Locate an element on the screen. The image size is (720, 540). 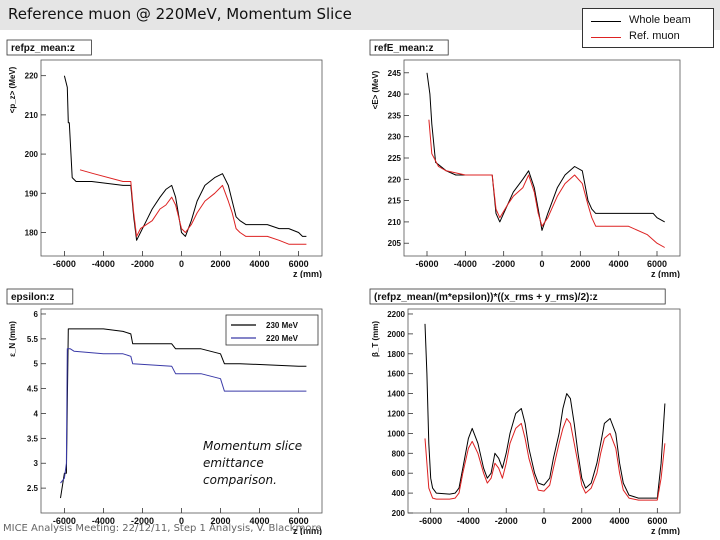
y-tick-label: 1800 is located at coordinates (396, 354).